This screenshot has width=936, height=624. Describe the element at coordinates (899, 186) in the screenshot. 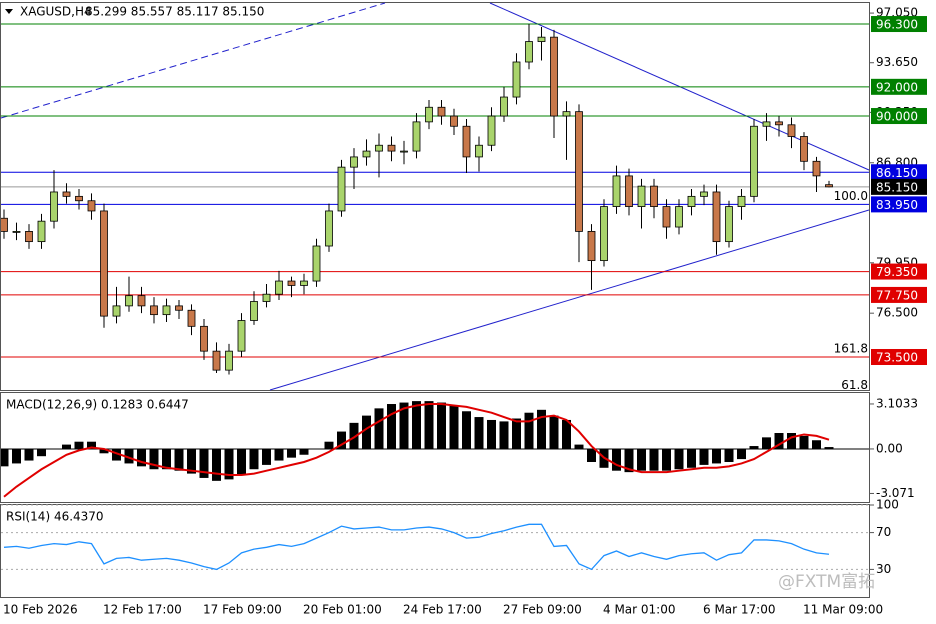

I see `current-price-box` at that location.